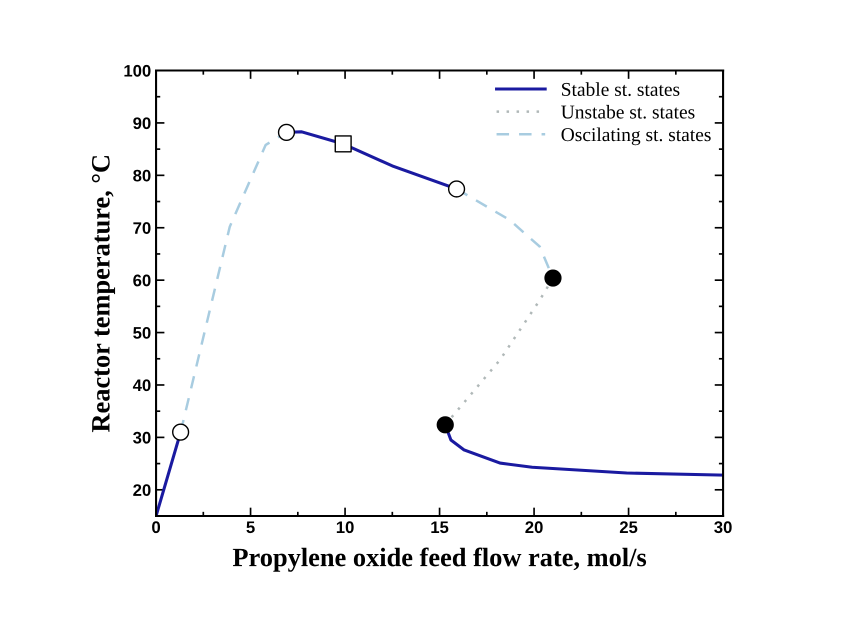  Describe the element at coordinates (534, 527) in the screenshot. I see `x-tick-label: 20` at that location.